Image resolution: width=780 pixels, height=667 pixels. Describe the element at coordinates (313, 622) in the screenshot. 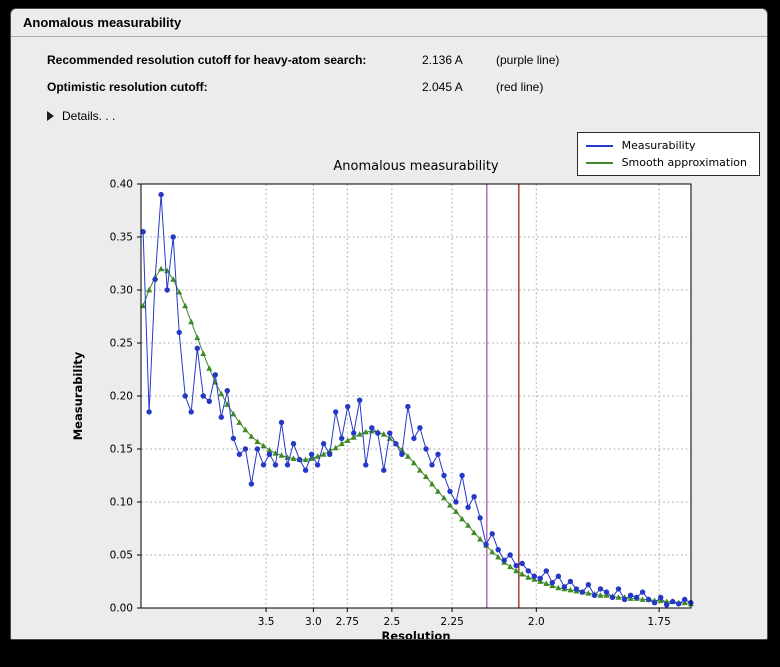

I see `svg-text: 3.0` at that location.